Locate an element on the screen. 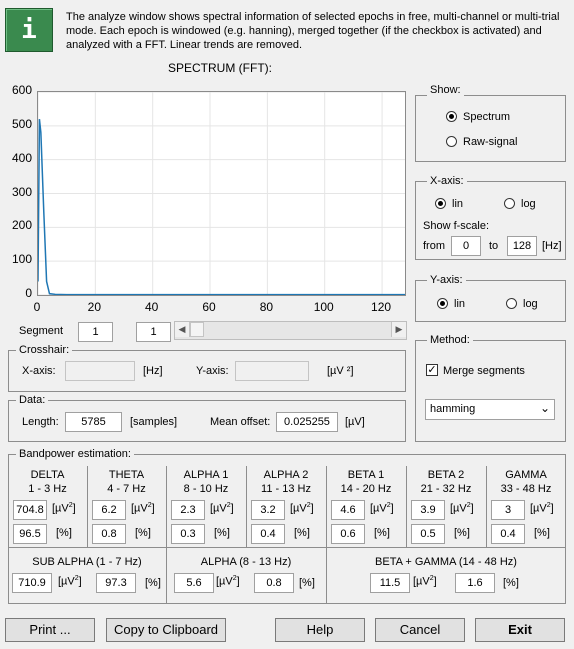 The width and height of the screenshot is (574, 649). band-group-name: BETA + GAMMA (14 - 48 Hz) is located at coordinates (446, 562).